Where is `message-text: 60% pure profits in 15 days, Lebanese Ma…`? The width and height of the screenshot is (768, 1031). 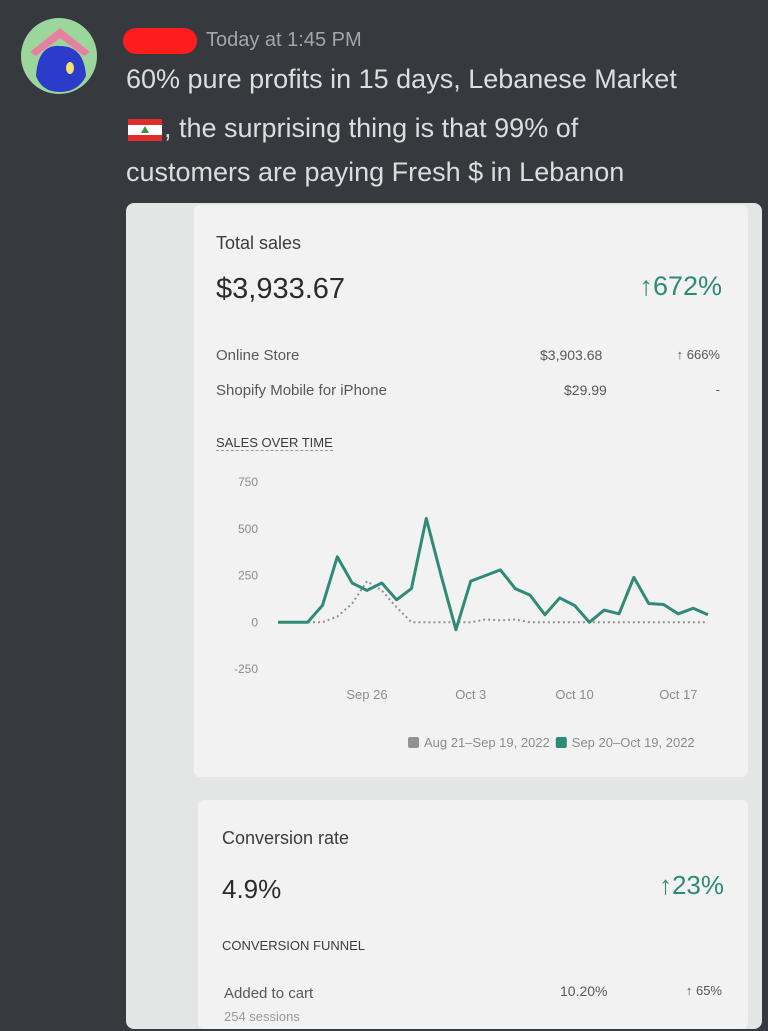
message-text: 60% pure profits in 15 days, Lebanese Ma… is located at coordinates (401, 79).